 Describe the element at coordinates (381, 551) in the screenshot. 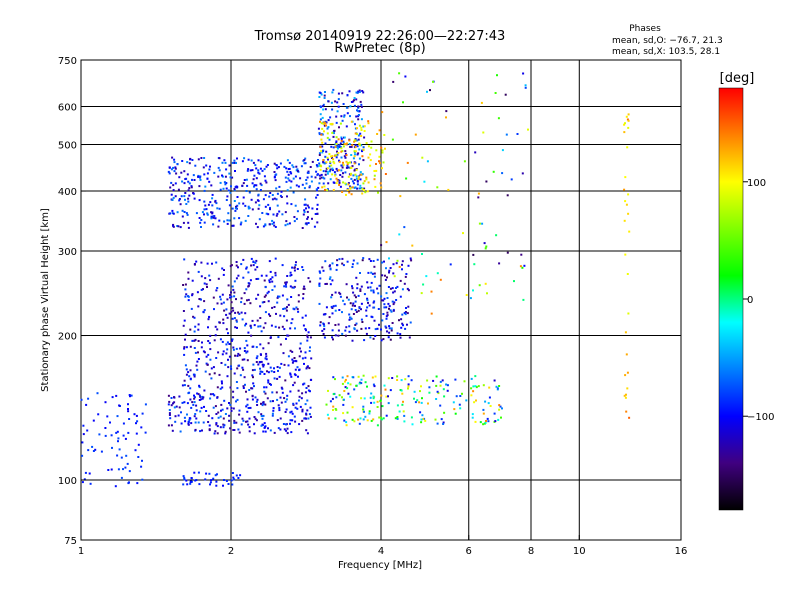

I see `x-tick-label: 4` at that location.